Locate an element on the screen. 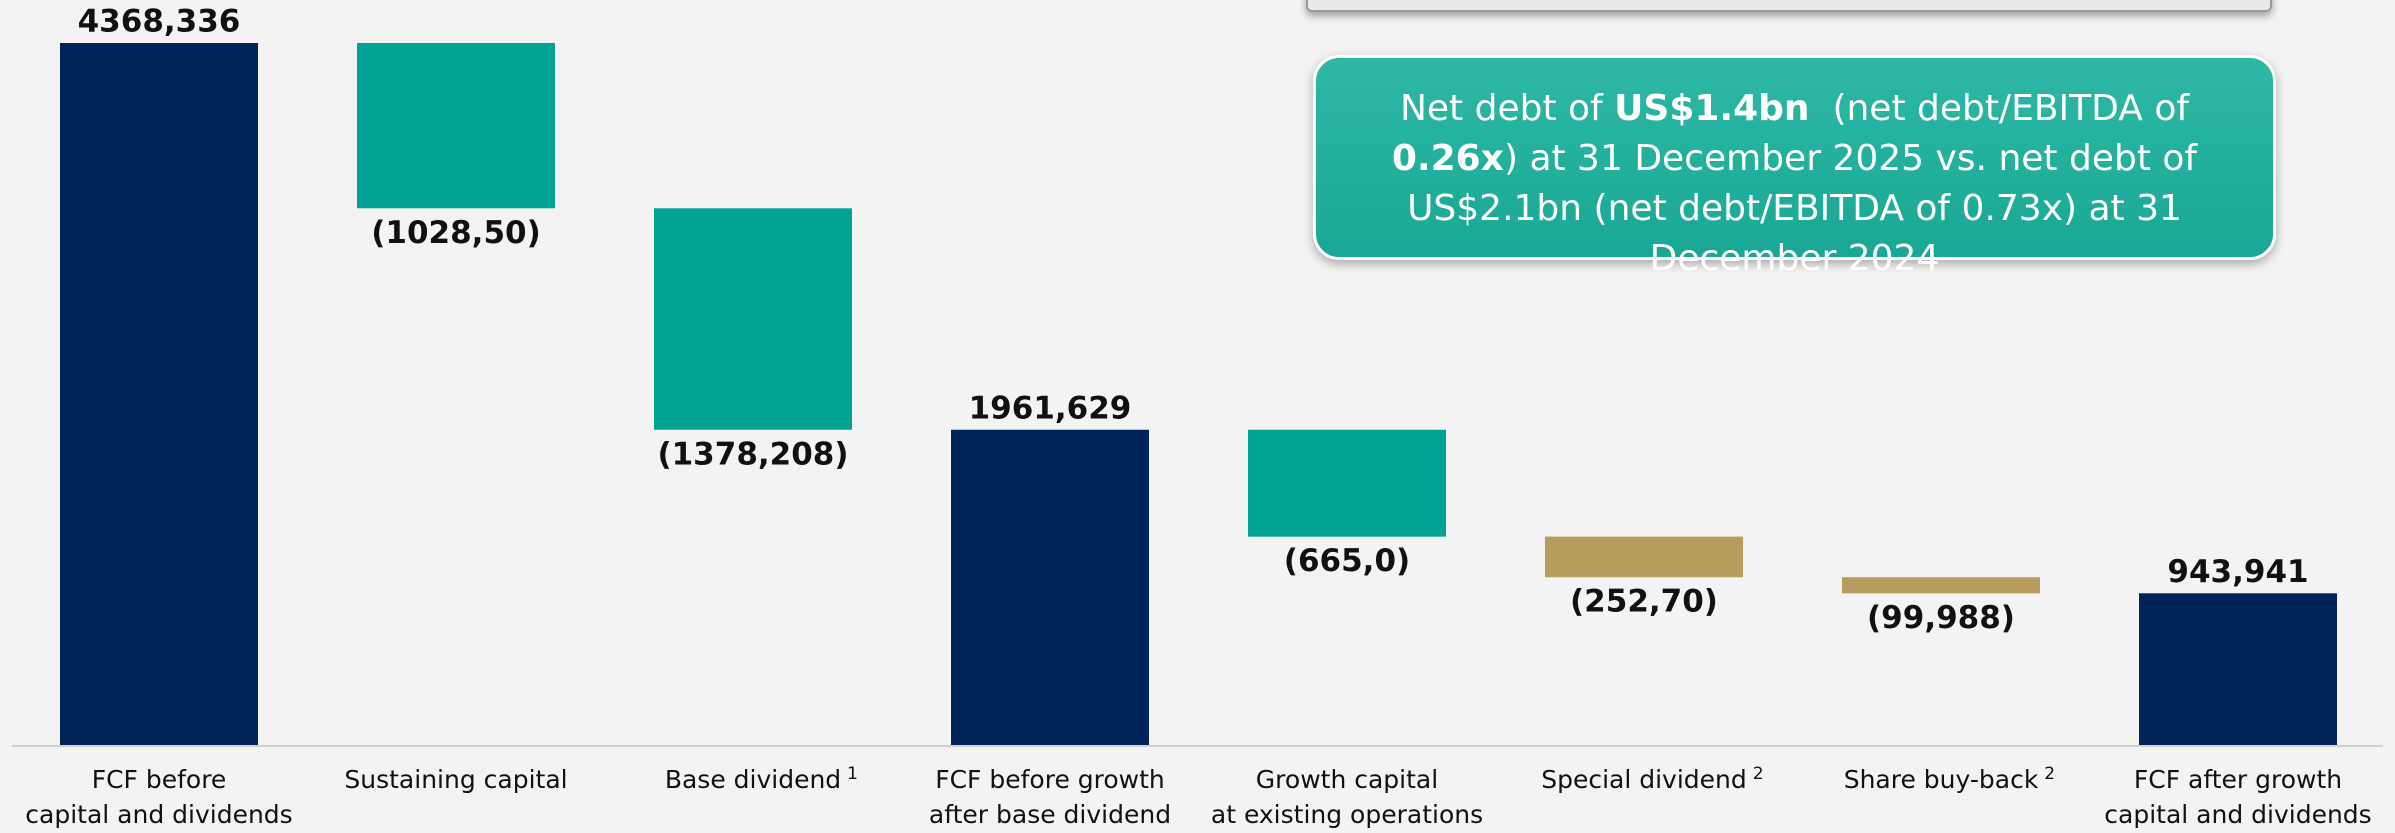  x-tick-label: Growth capital is located at coordinates (1347, 779).